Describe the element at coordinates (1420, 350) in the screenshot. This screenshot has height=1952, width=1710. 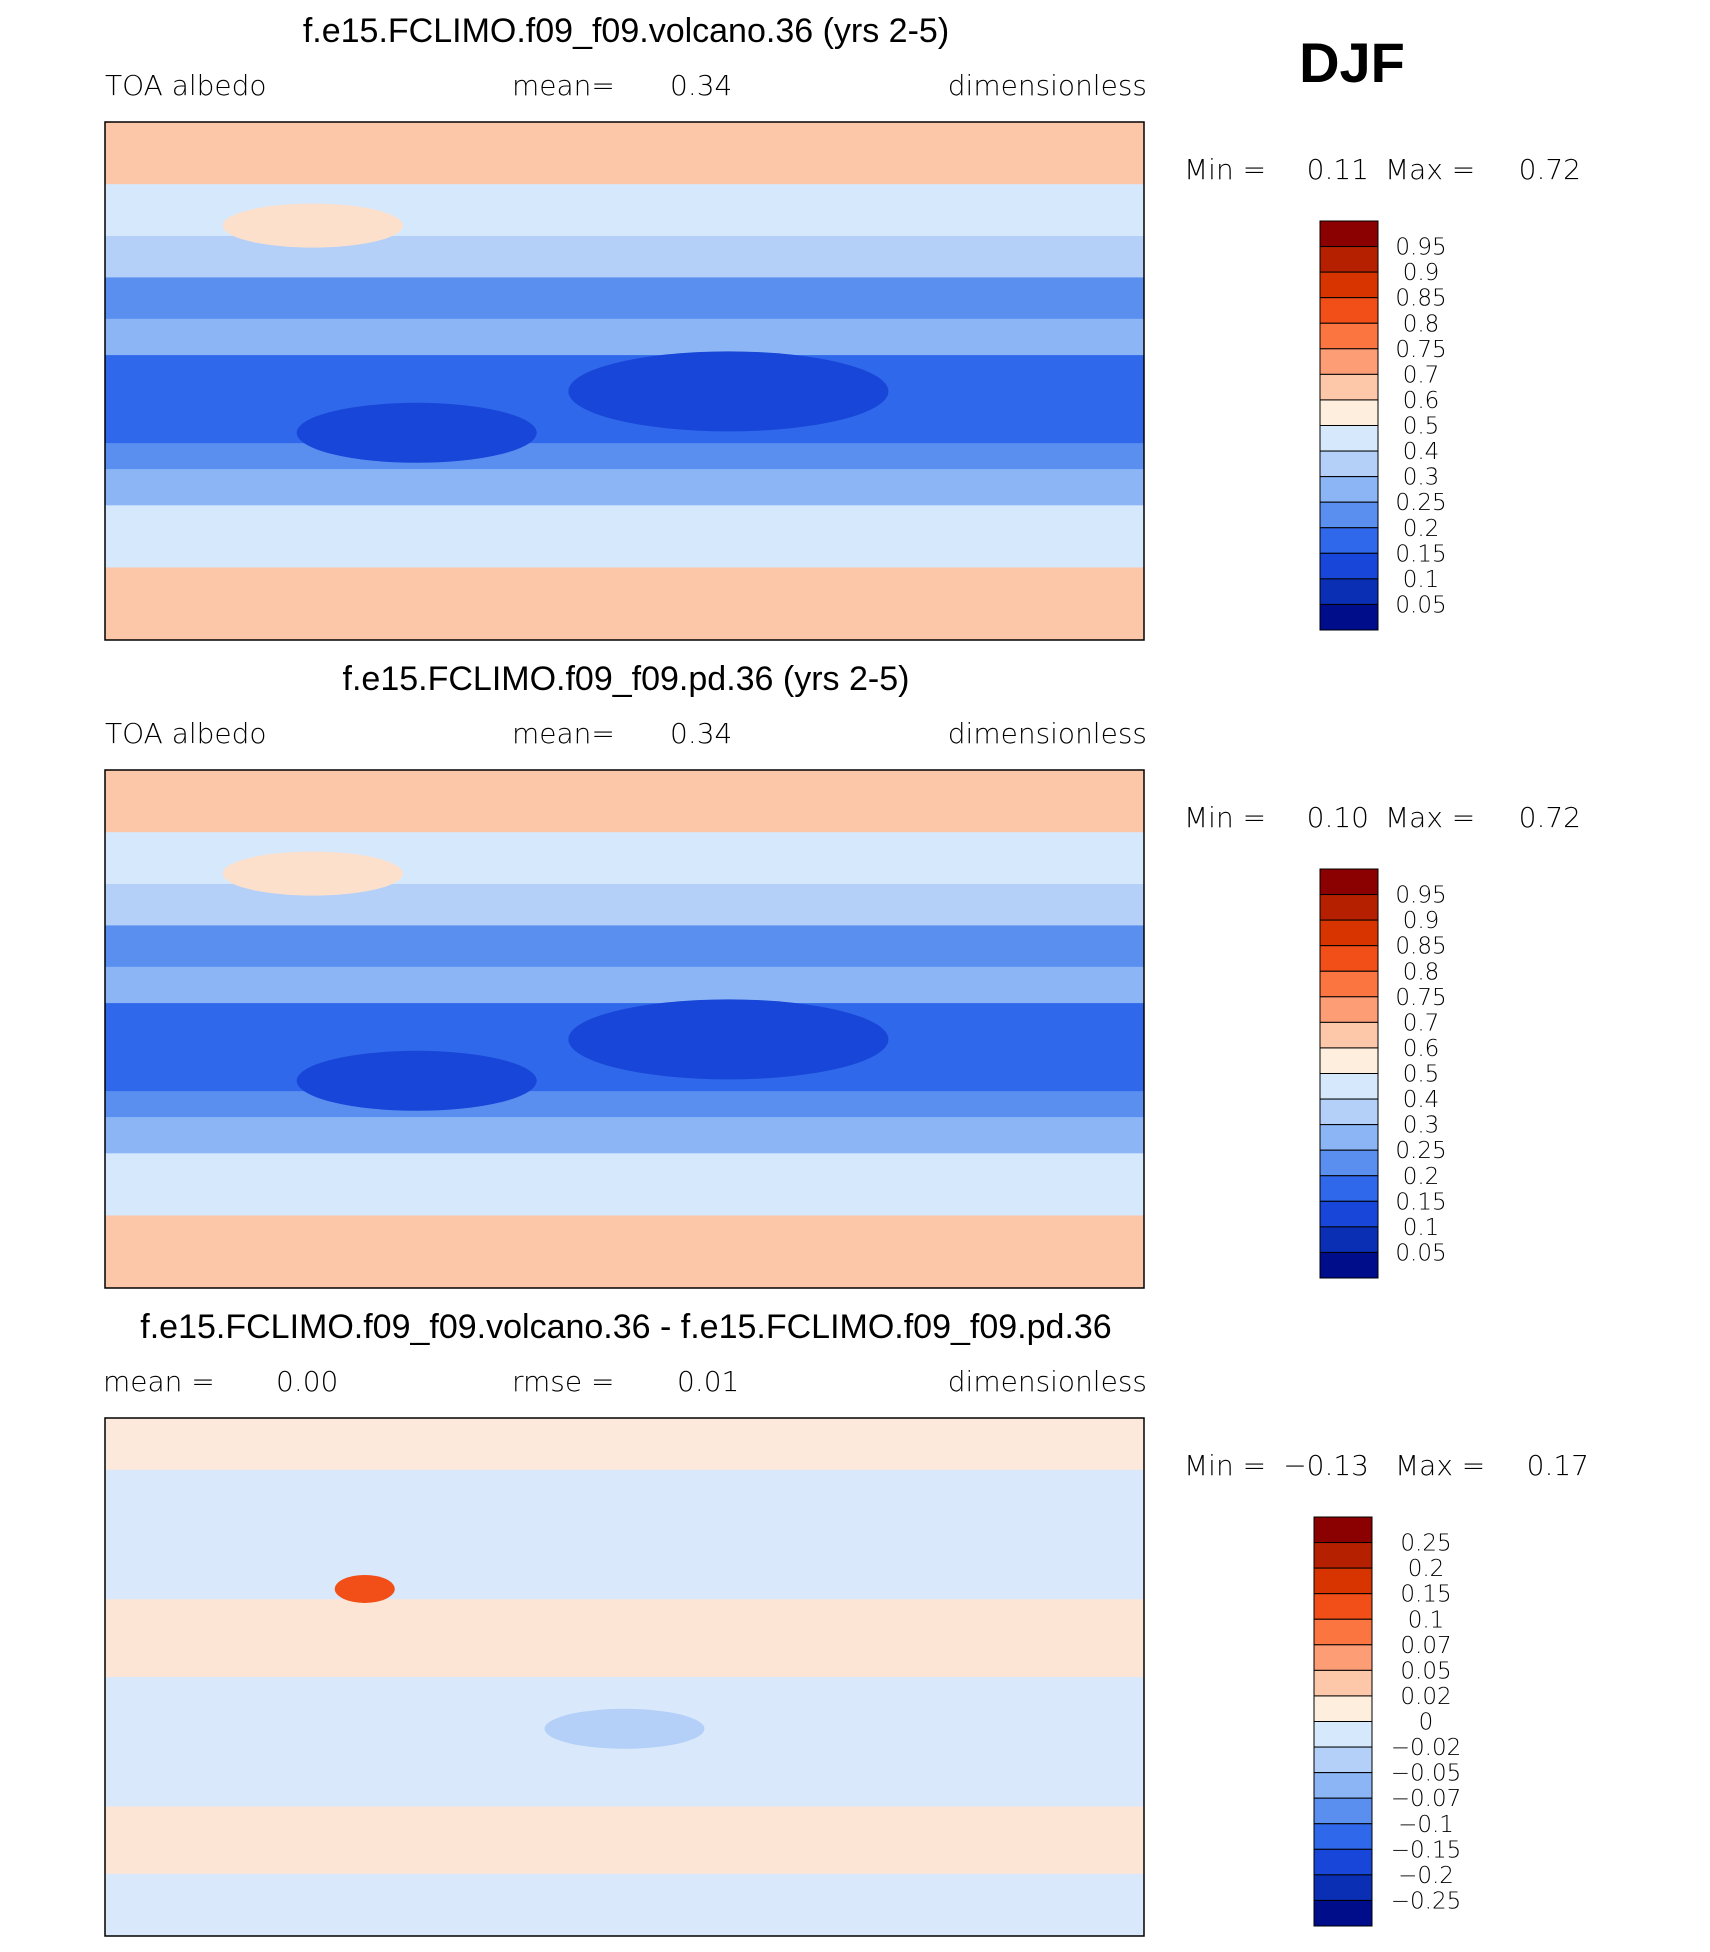
I see `colorbar-label: 0.75` at that location.